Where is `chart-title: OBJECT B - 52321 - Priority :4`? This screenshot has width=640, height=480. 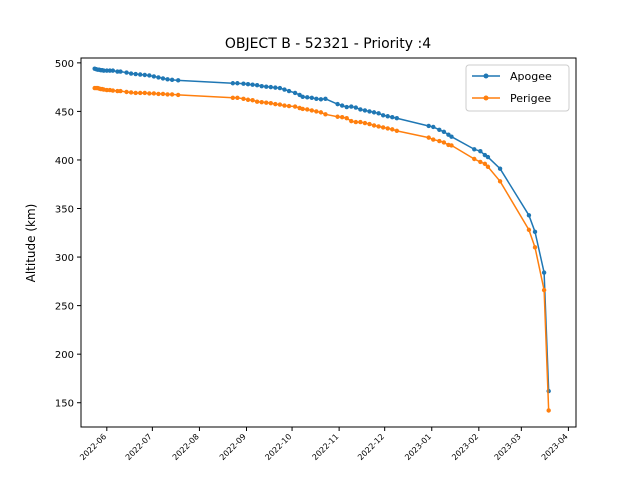 chart-title: OBJECT B - 52321 - Priority :4 is located at coordinates (328, 44).